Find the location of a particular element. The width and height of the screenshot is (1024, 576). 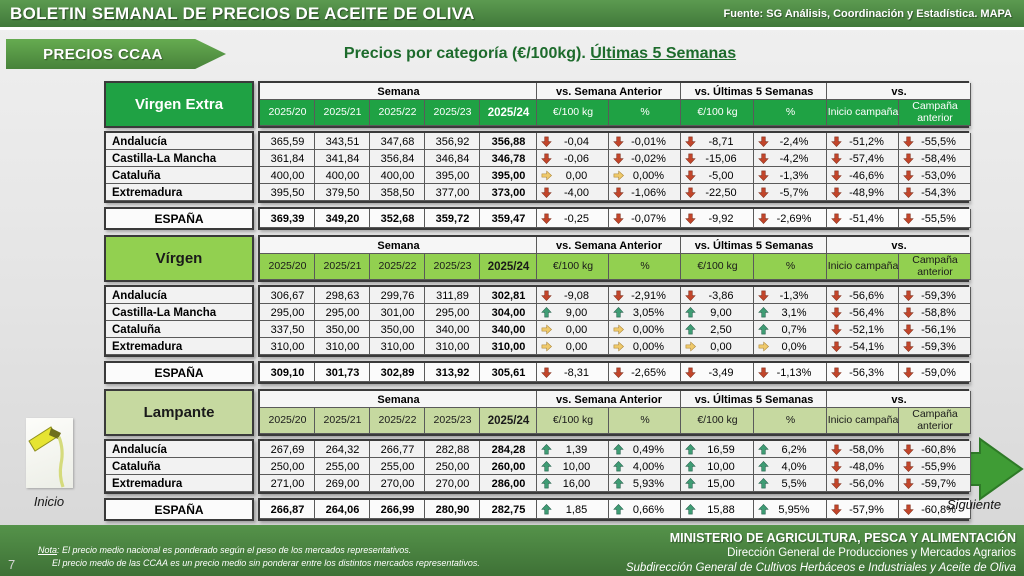

week-price-cell: 266,77 is located at coordinates (397, 449).